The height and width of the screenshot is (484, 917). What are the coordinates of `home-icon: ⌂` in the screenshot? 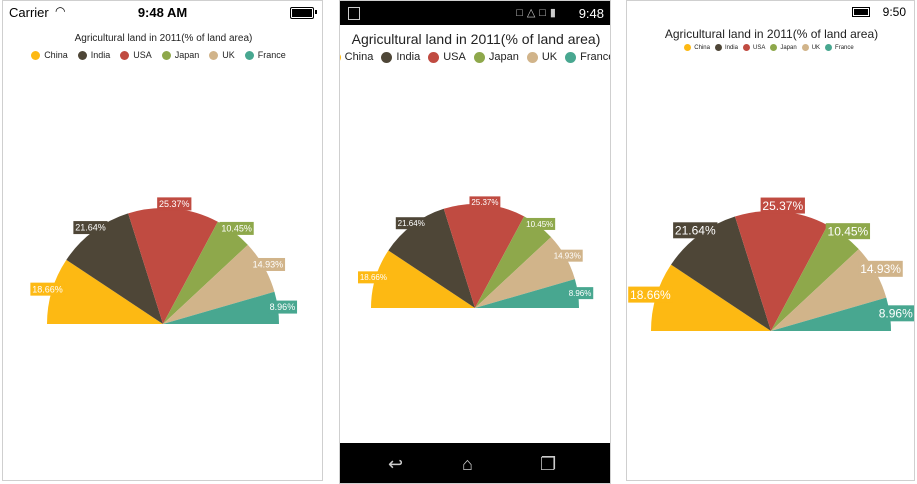 It's located at (467, 464).